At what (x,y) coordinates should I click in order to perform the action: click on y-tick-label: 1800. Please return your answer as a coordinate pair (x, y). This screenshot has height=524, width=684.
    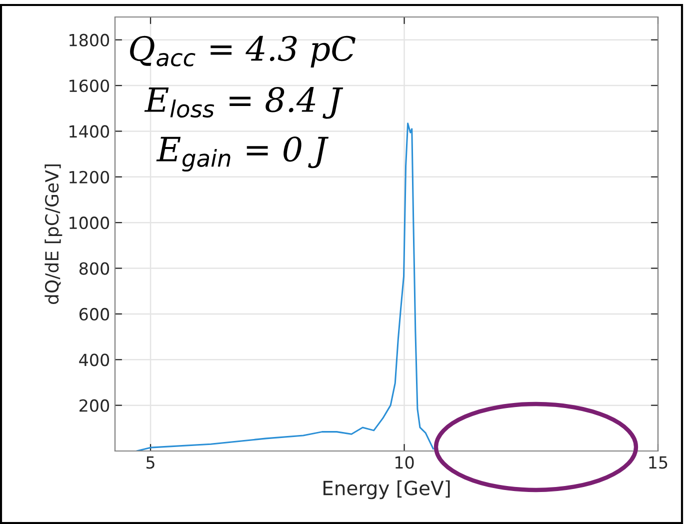
    Looking at the image, I should click on (90, 40).